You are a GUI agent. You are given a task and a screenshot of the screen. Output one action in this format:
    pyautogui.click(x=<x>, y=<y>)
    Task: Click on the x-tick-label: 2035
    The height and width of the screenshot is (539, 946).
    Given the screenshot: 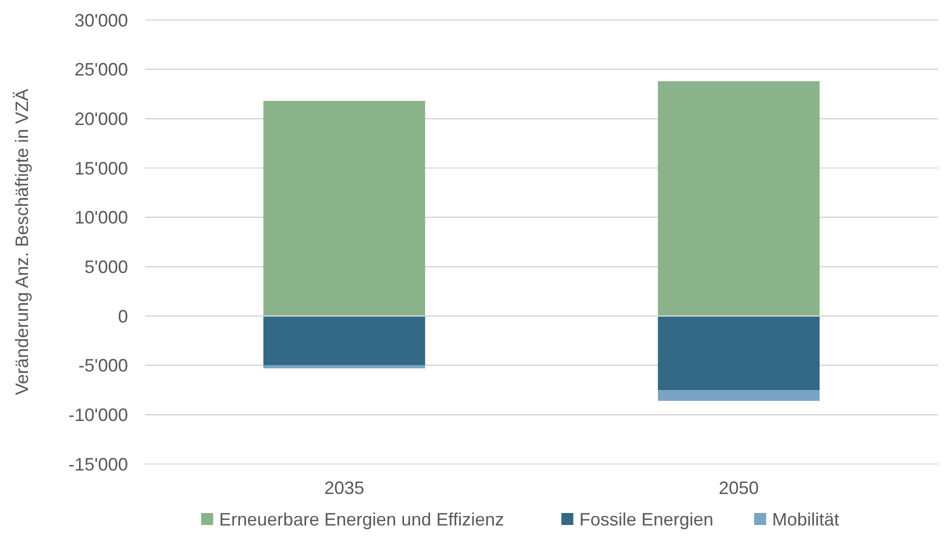 What is the action you would take?
    pyautogui.click(x=344, y=488)
    